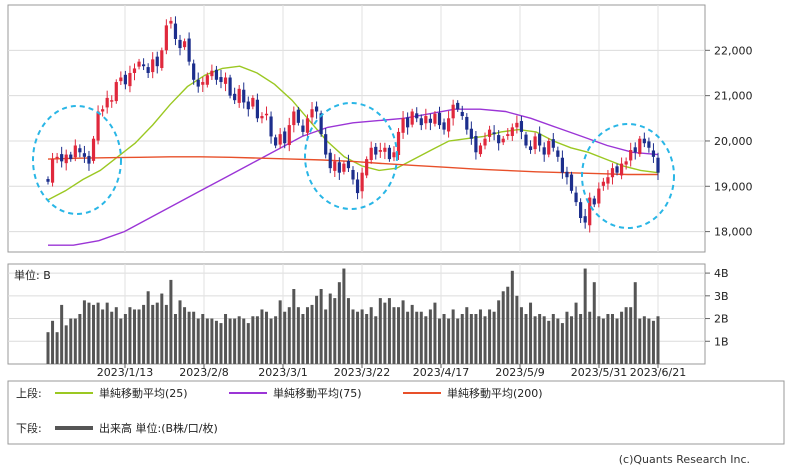  What do you see at coordinates (733, 50) in the screenshot?
I see `price-tick-label: 22,000` at bounding box center [733, 50].